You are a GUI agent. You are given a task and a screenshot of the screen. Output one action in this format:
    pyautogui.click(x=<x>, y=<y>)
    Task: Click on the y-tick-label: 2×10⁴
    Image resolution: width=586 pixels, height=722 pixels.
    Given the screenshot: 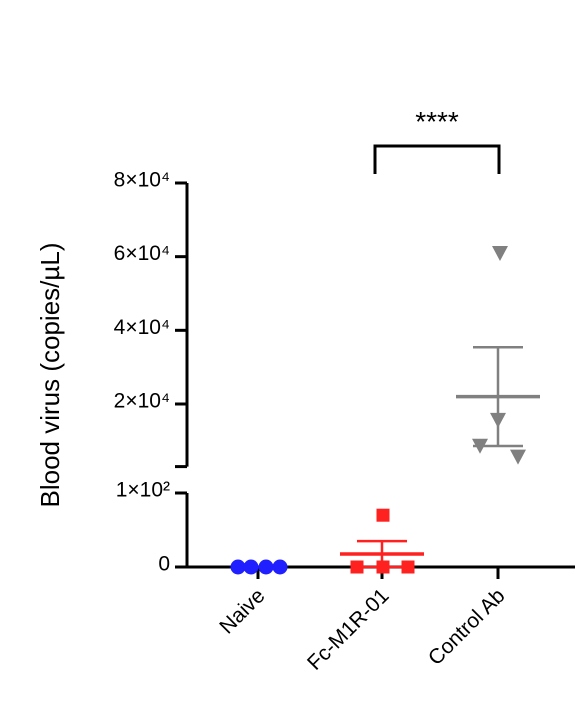 What is the action you would take?
    pyautogui.click(x=142, y=401)
    